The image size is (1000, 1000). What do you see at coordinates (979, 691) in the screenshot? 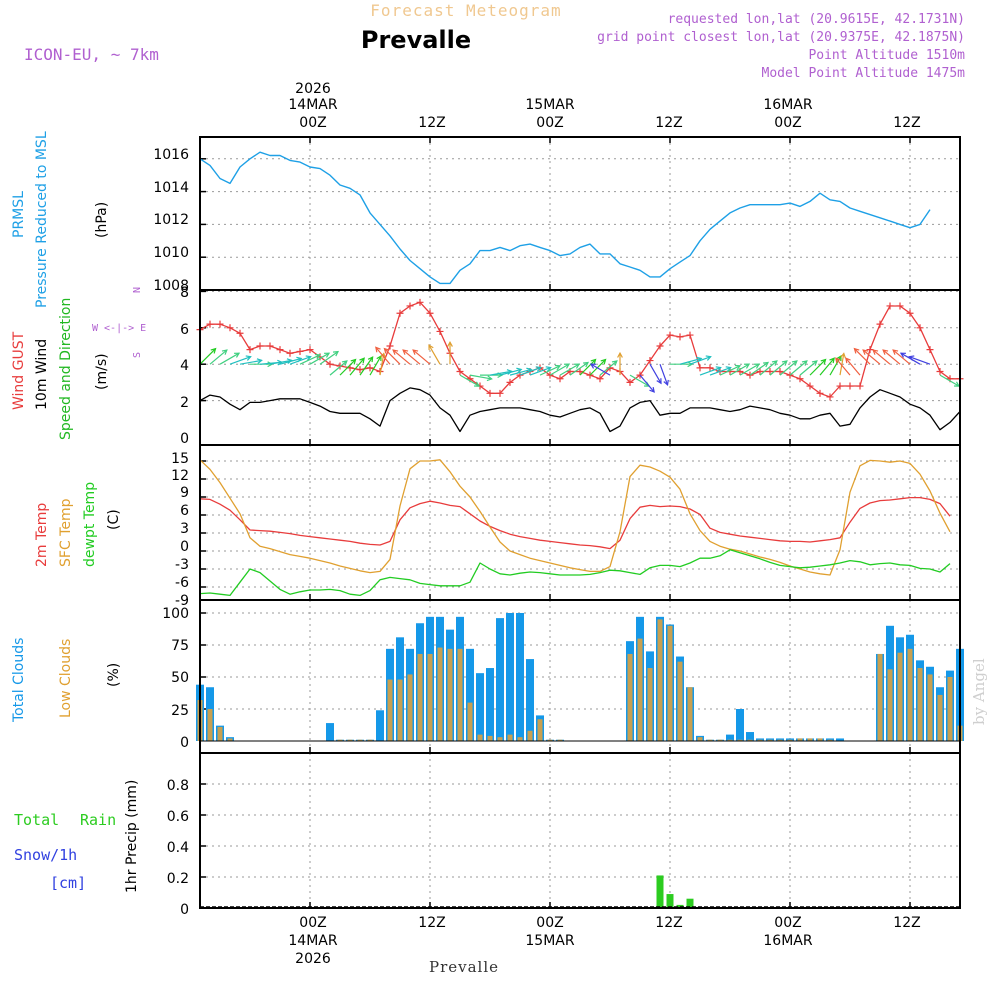
I see `watermark: by Angel` at bounding box center [979, 691].